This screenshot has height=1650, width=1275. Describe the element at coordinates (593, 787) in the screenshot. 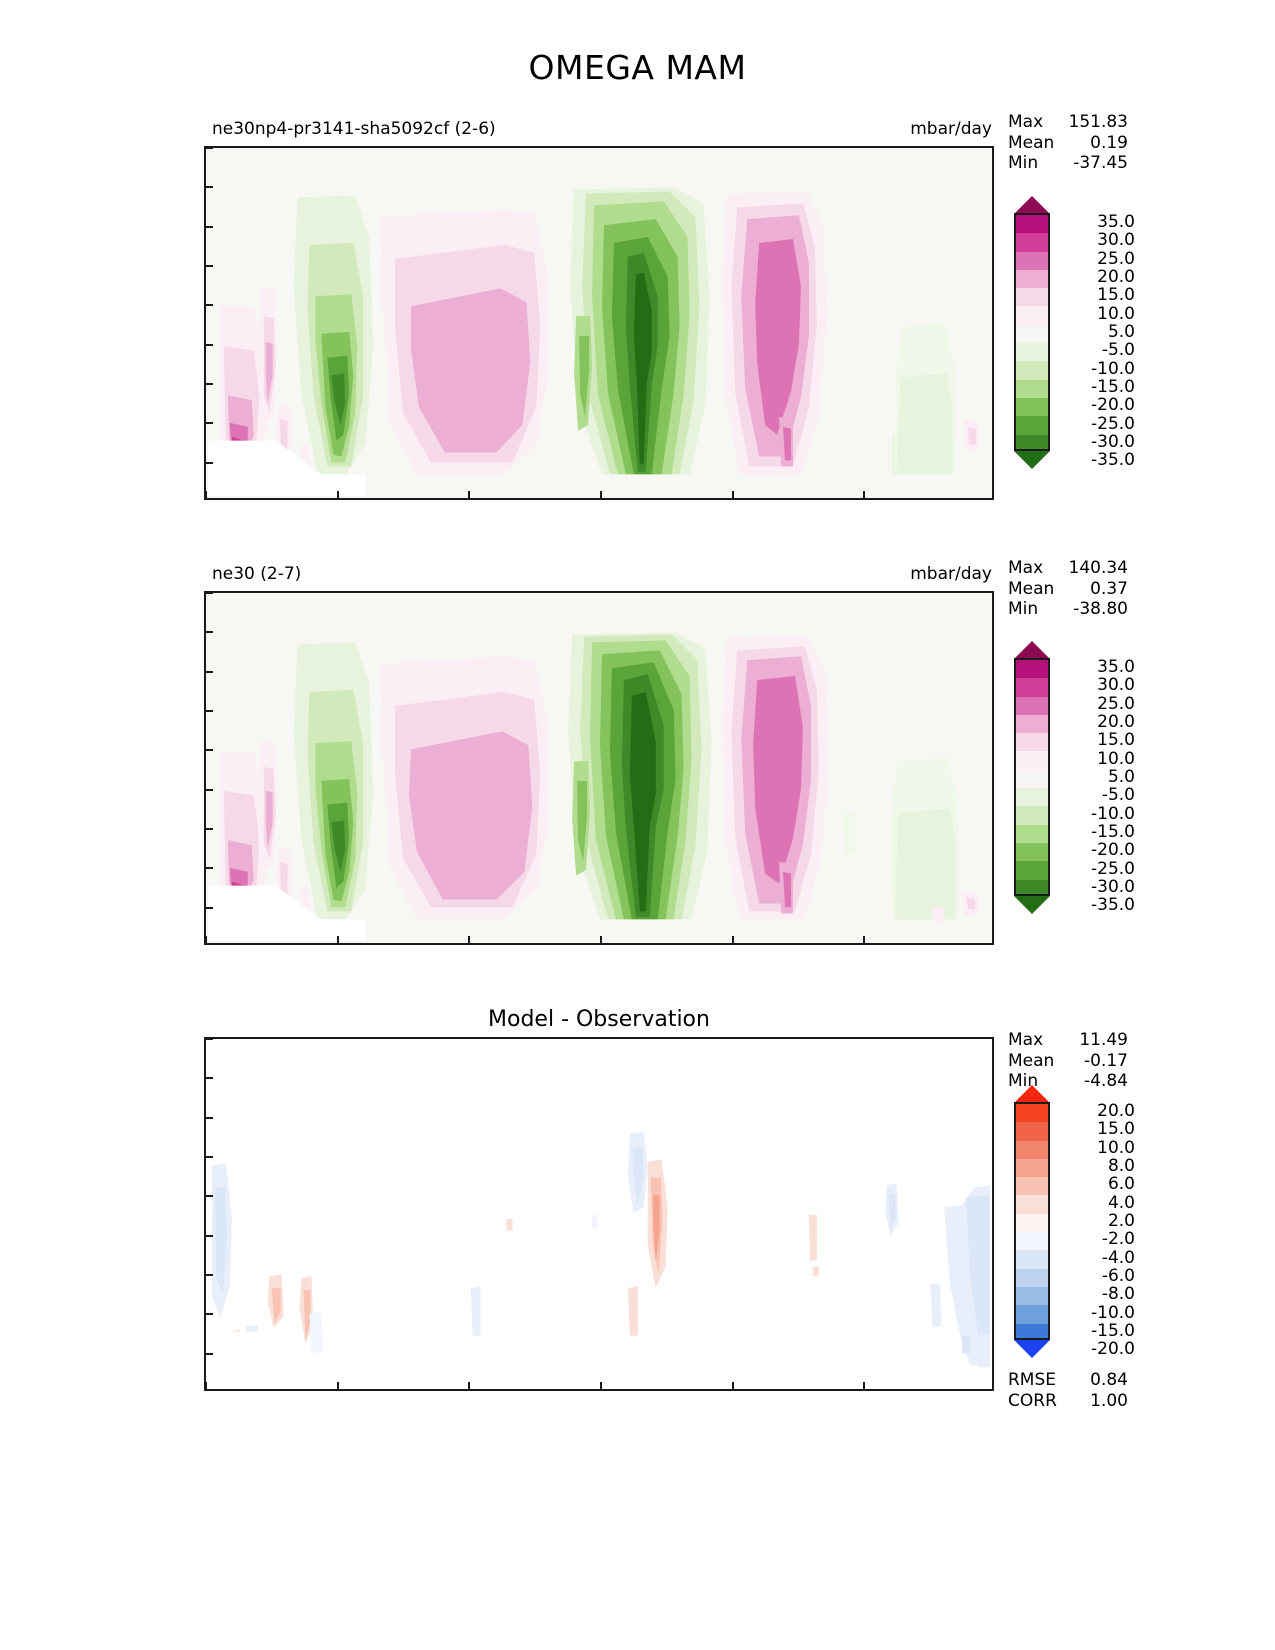

I see `contour-field-reference` at that location.